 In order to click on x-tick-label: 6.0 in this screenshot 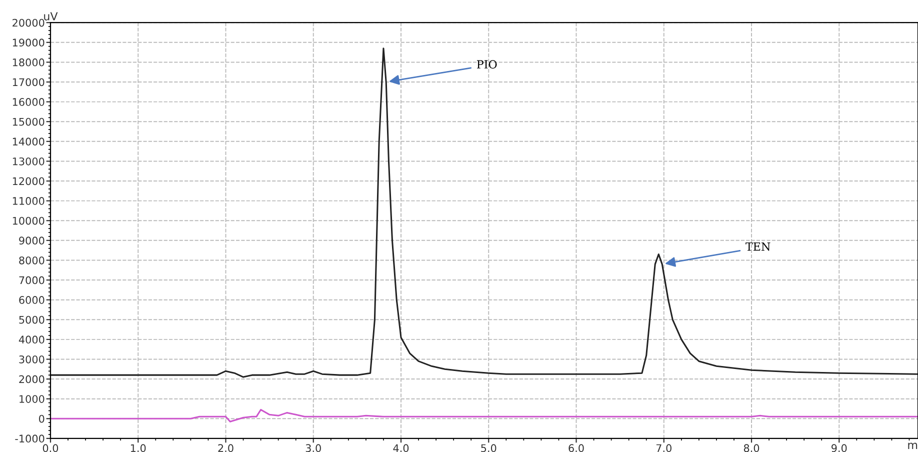, I will do `click(576, 448)`.